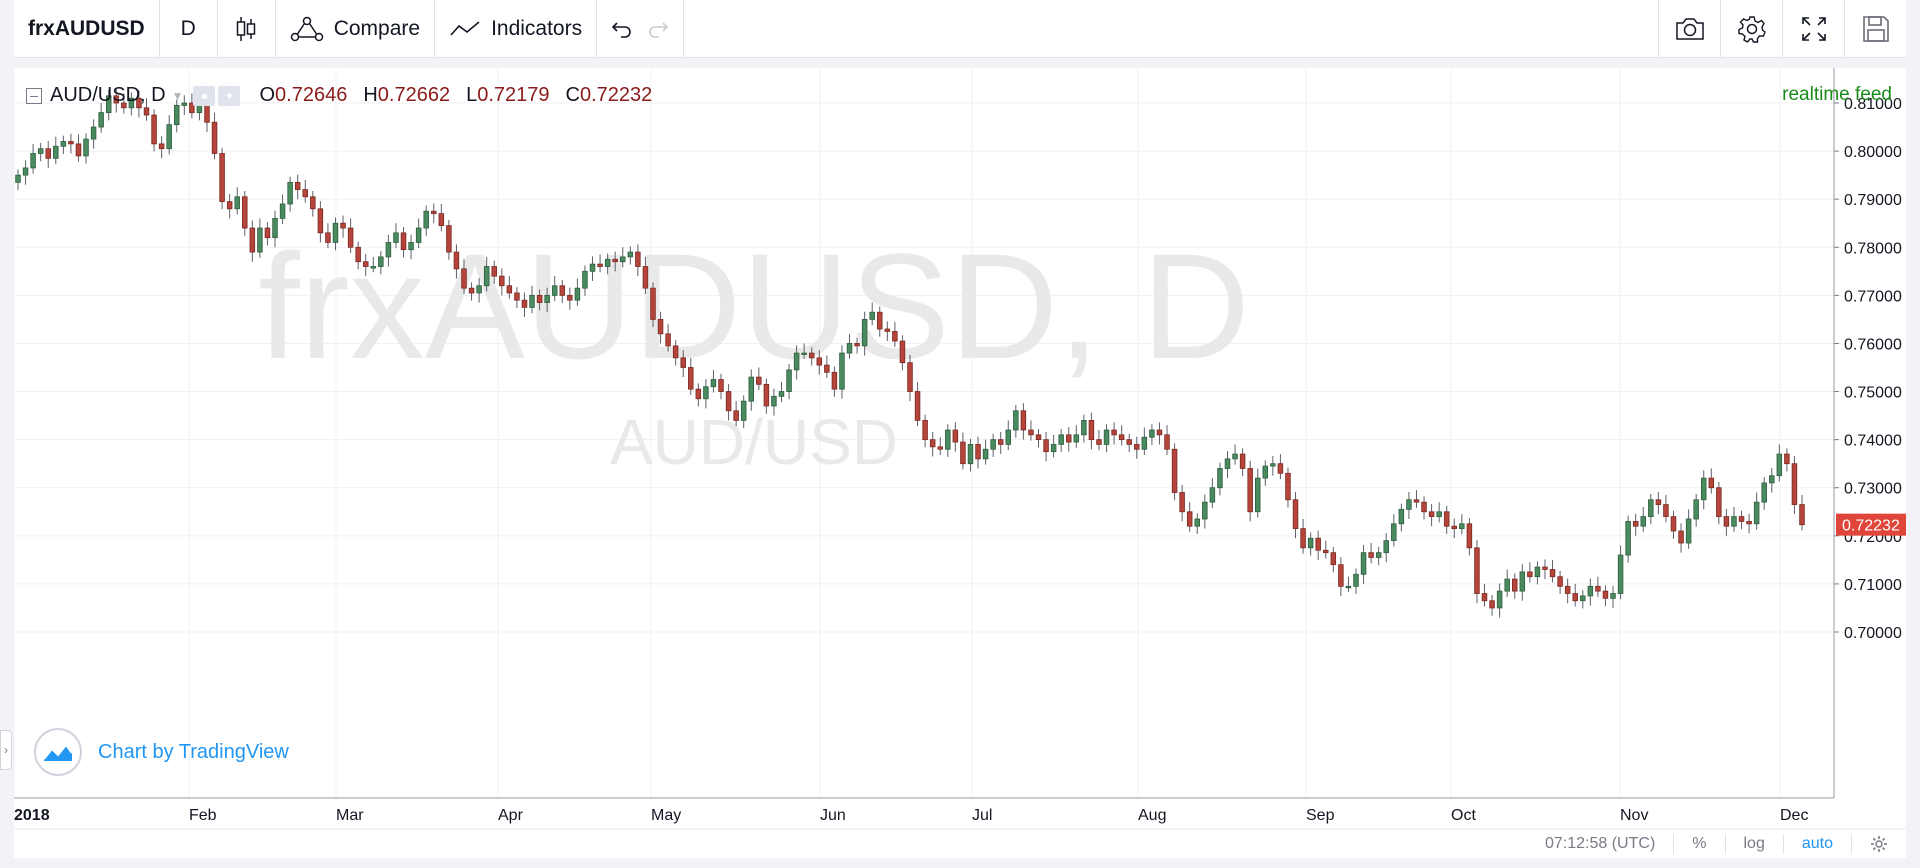  I want to click on chart-style-button, so click(247, 29).